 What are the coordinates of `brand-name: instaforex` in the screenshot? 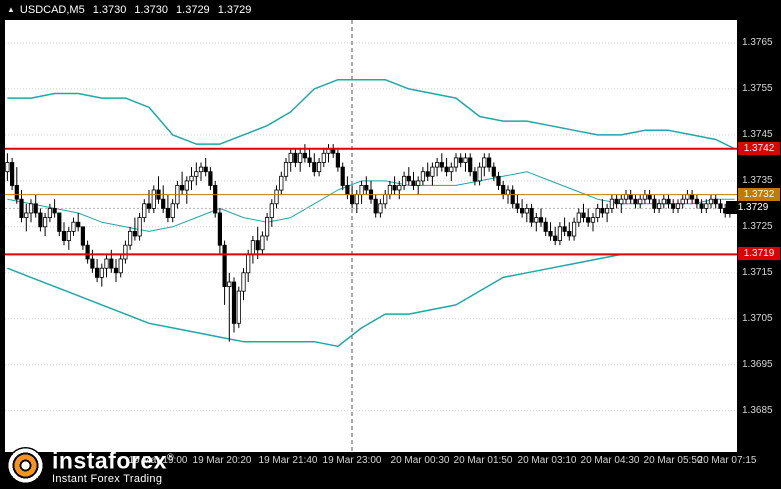 It's located at (109, 460).